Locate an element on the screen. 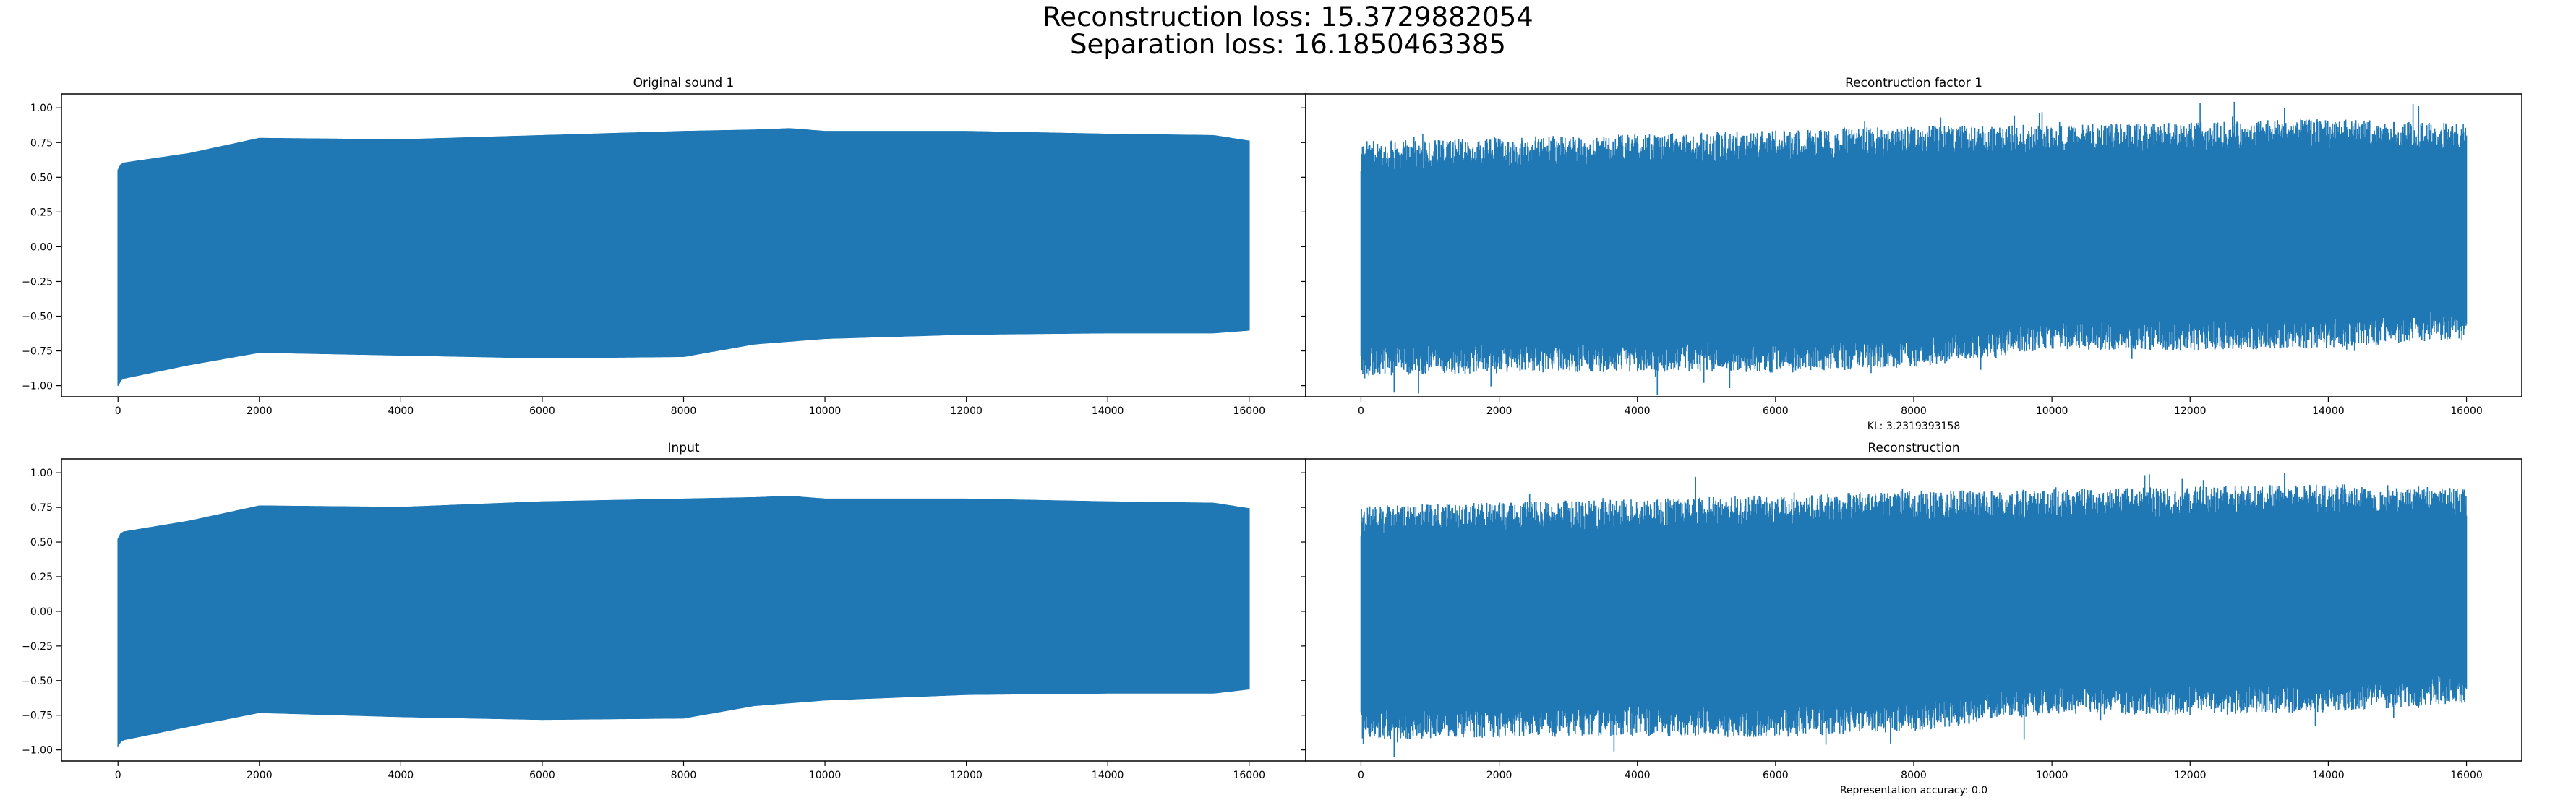 The height and width of the screenshot is (800, 2576). subplot-title: Reconstruction is located at coordinates (1913, 448).